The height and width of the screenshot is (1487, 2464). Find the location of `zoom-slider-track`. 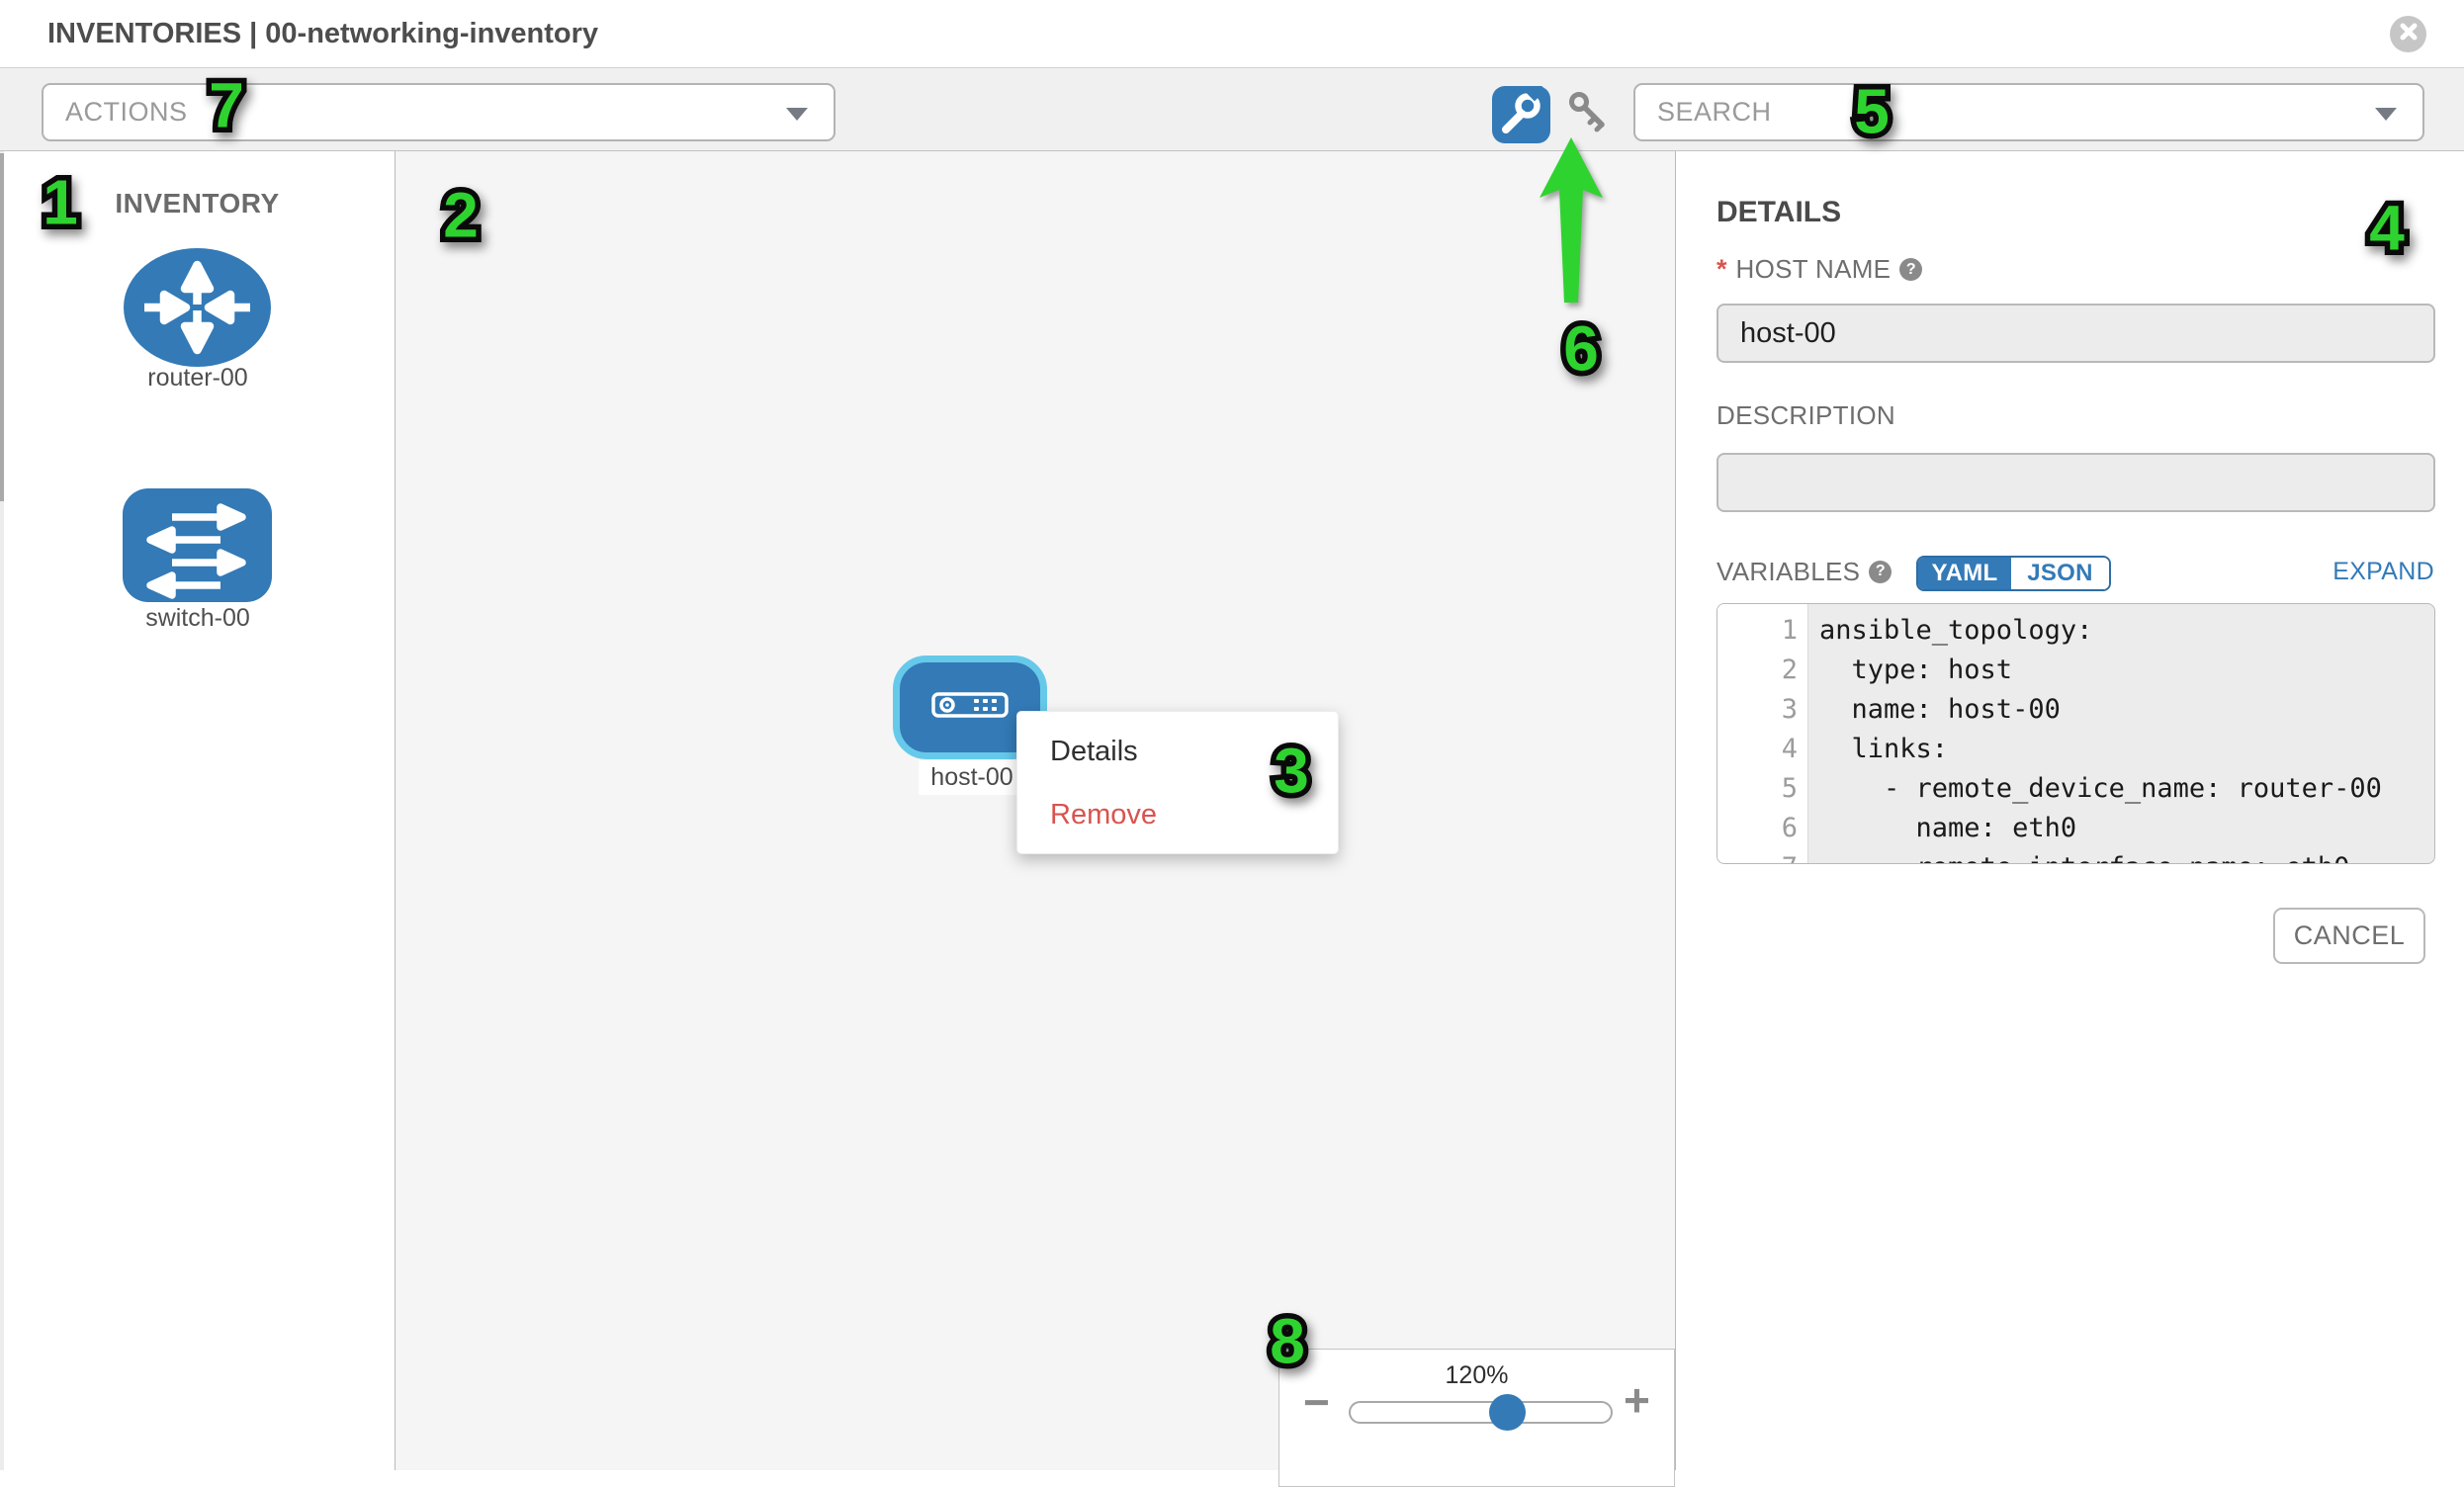

zoom-slider-track is located at coordinates (1481, 1412).